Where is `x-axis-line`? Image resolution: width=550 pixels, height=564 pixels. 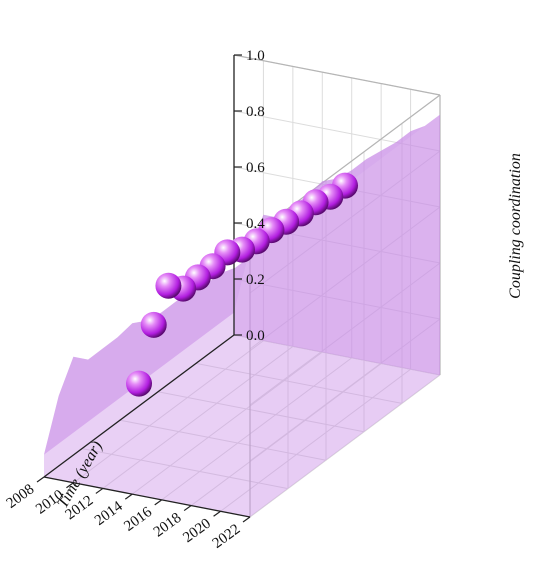
x-axis-line is located at coordinates (147, 497).